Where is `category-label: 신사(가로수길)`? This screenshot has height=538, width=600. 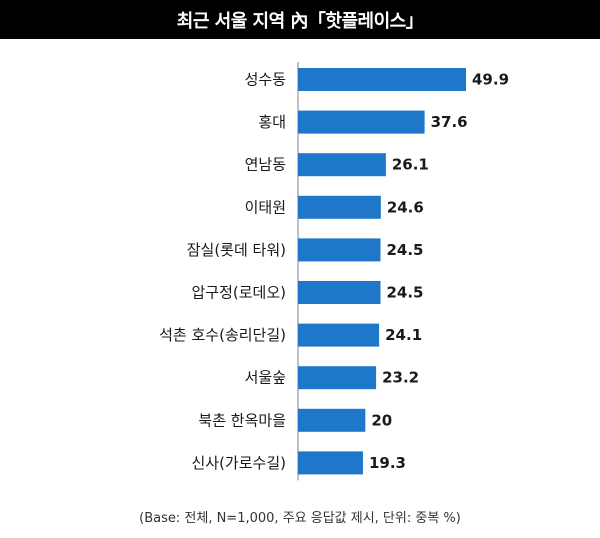 category-label: 신사(가로수길) is located at coordinates (238, 463).